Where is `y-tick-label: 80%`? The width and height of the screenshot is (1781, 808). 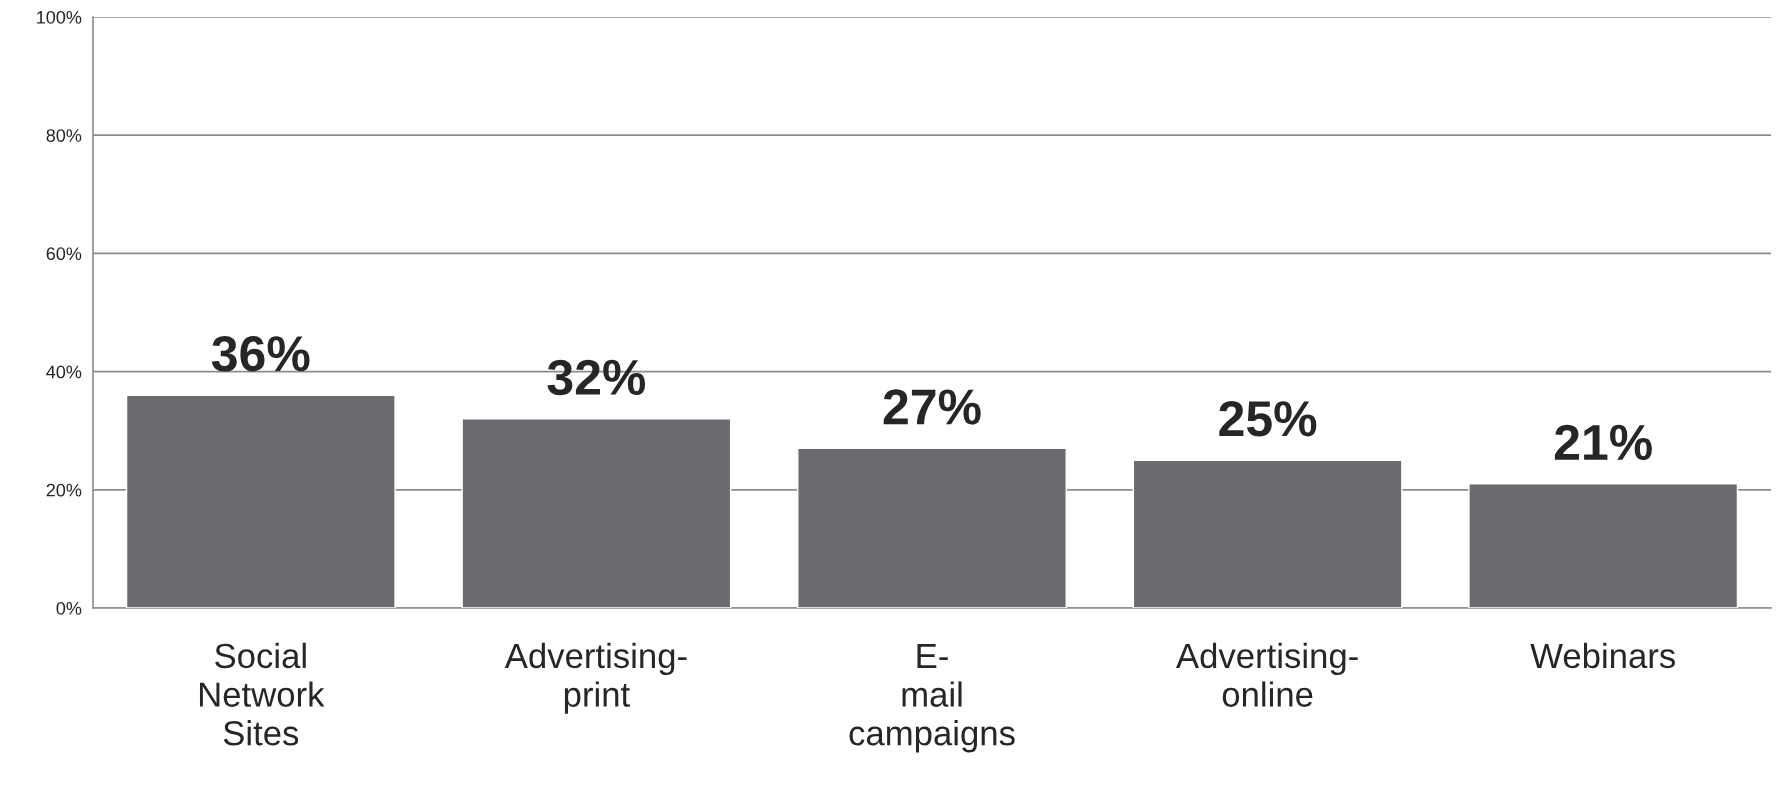 y-tick-label: 80% is located at coordinates (64, 135).